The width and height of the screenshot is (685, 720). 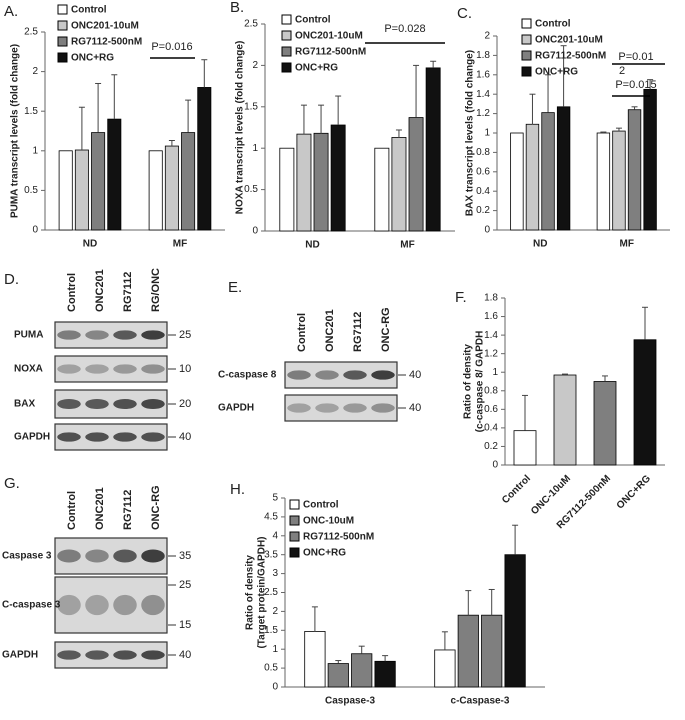 I want to click on panel-letter: G., so click(x=12, y=483).